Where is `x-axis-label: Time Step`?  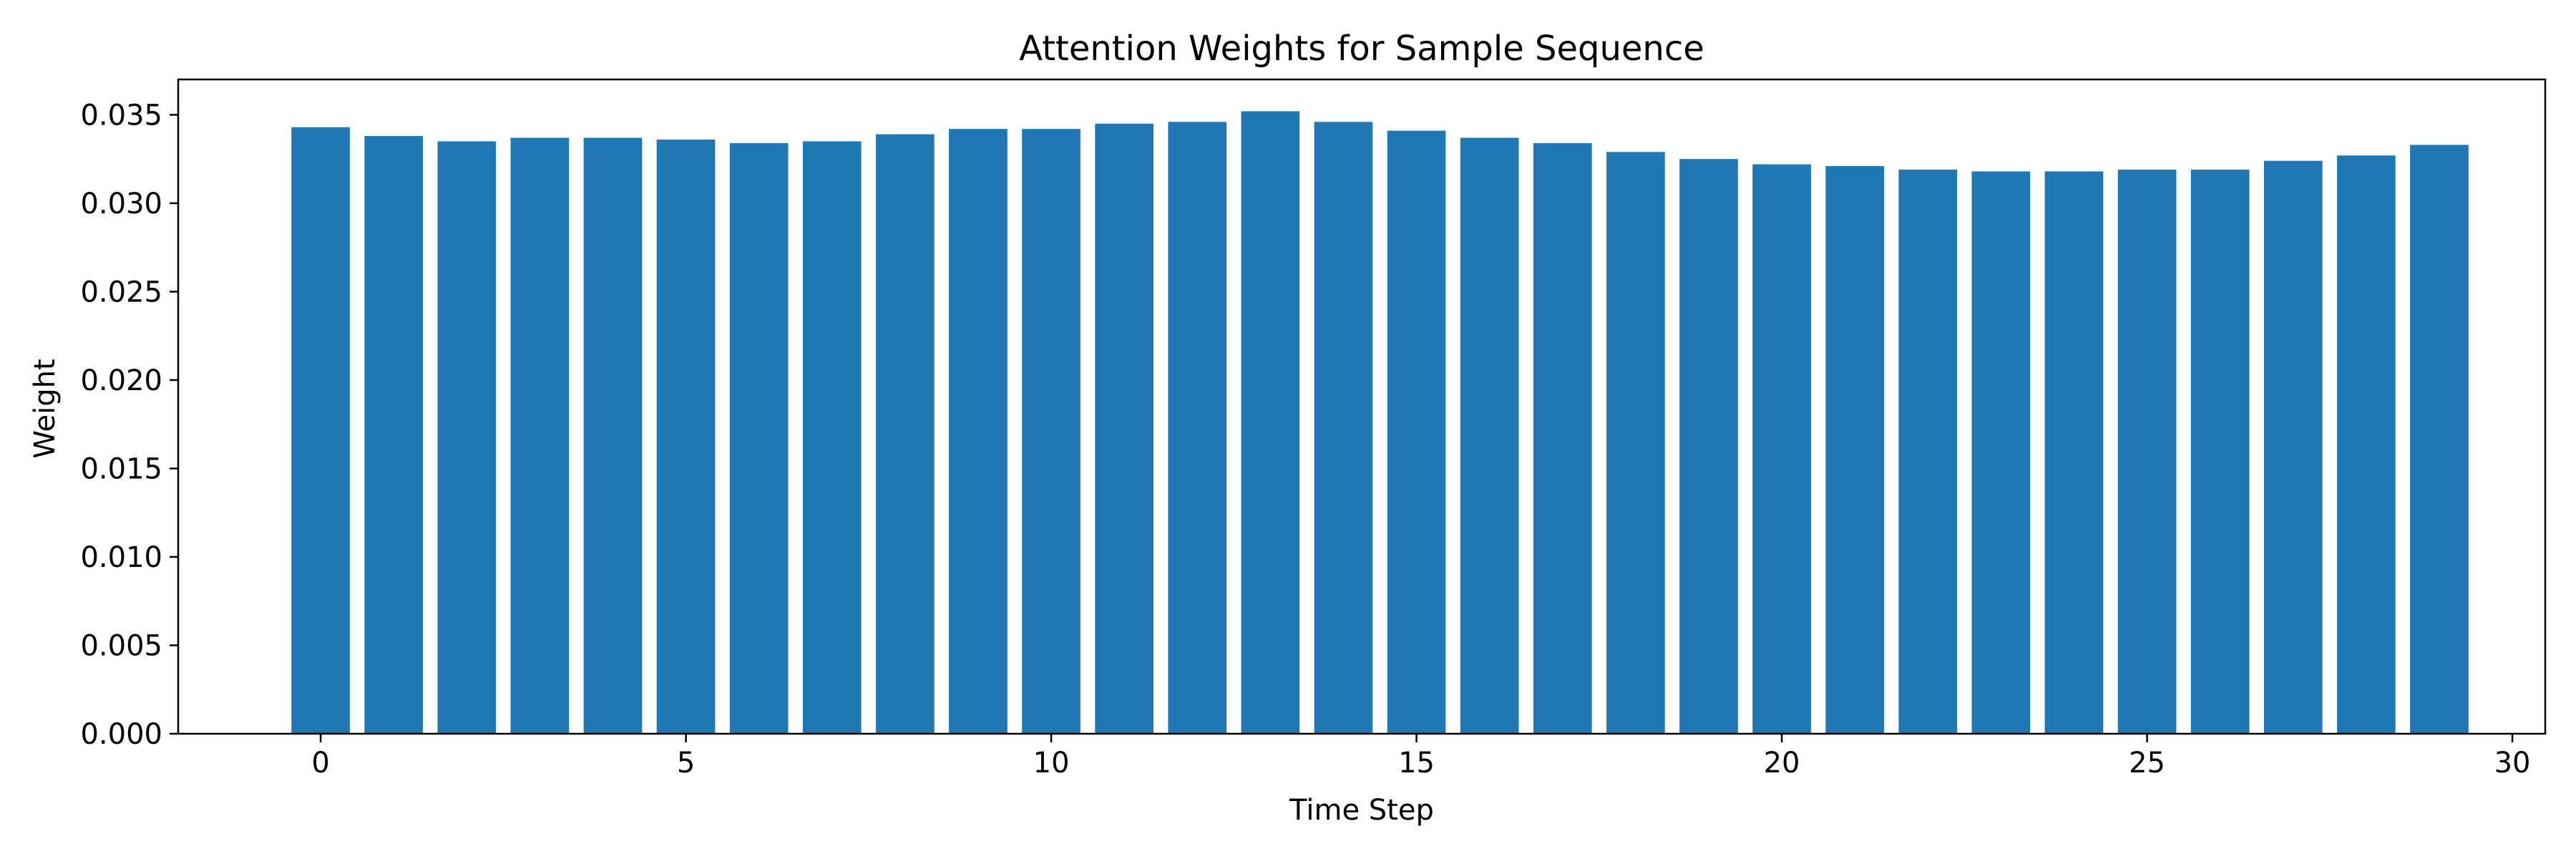
x-axis-label: Time Step is located at coordinates (1361, 810).